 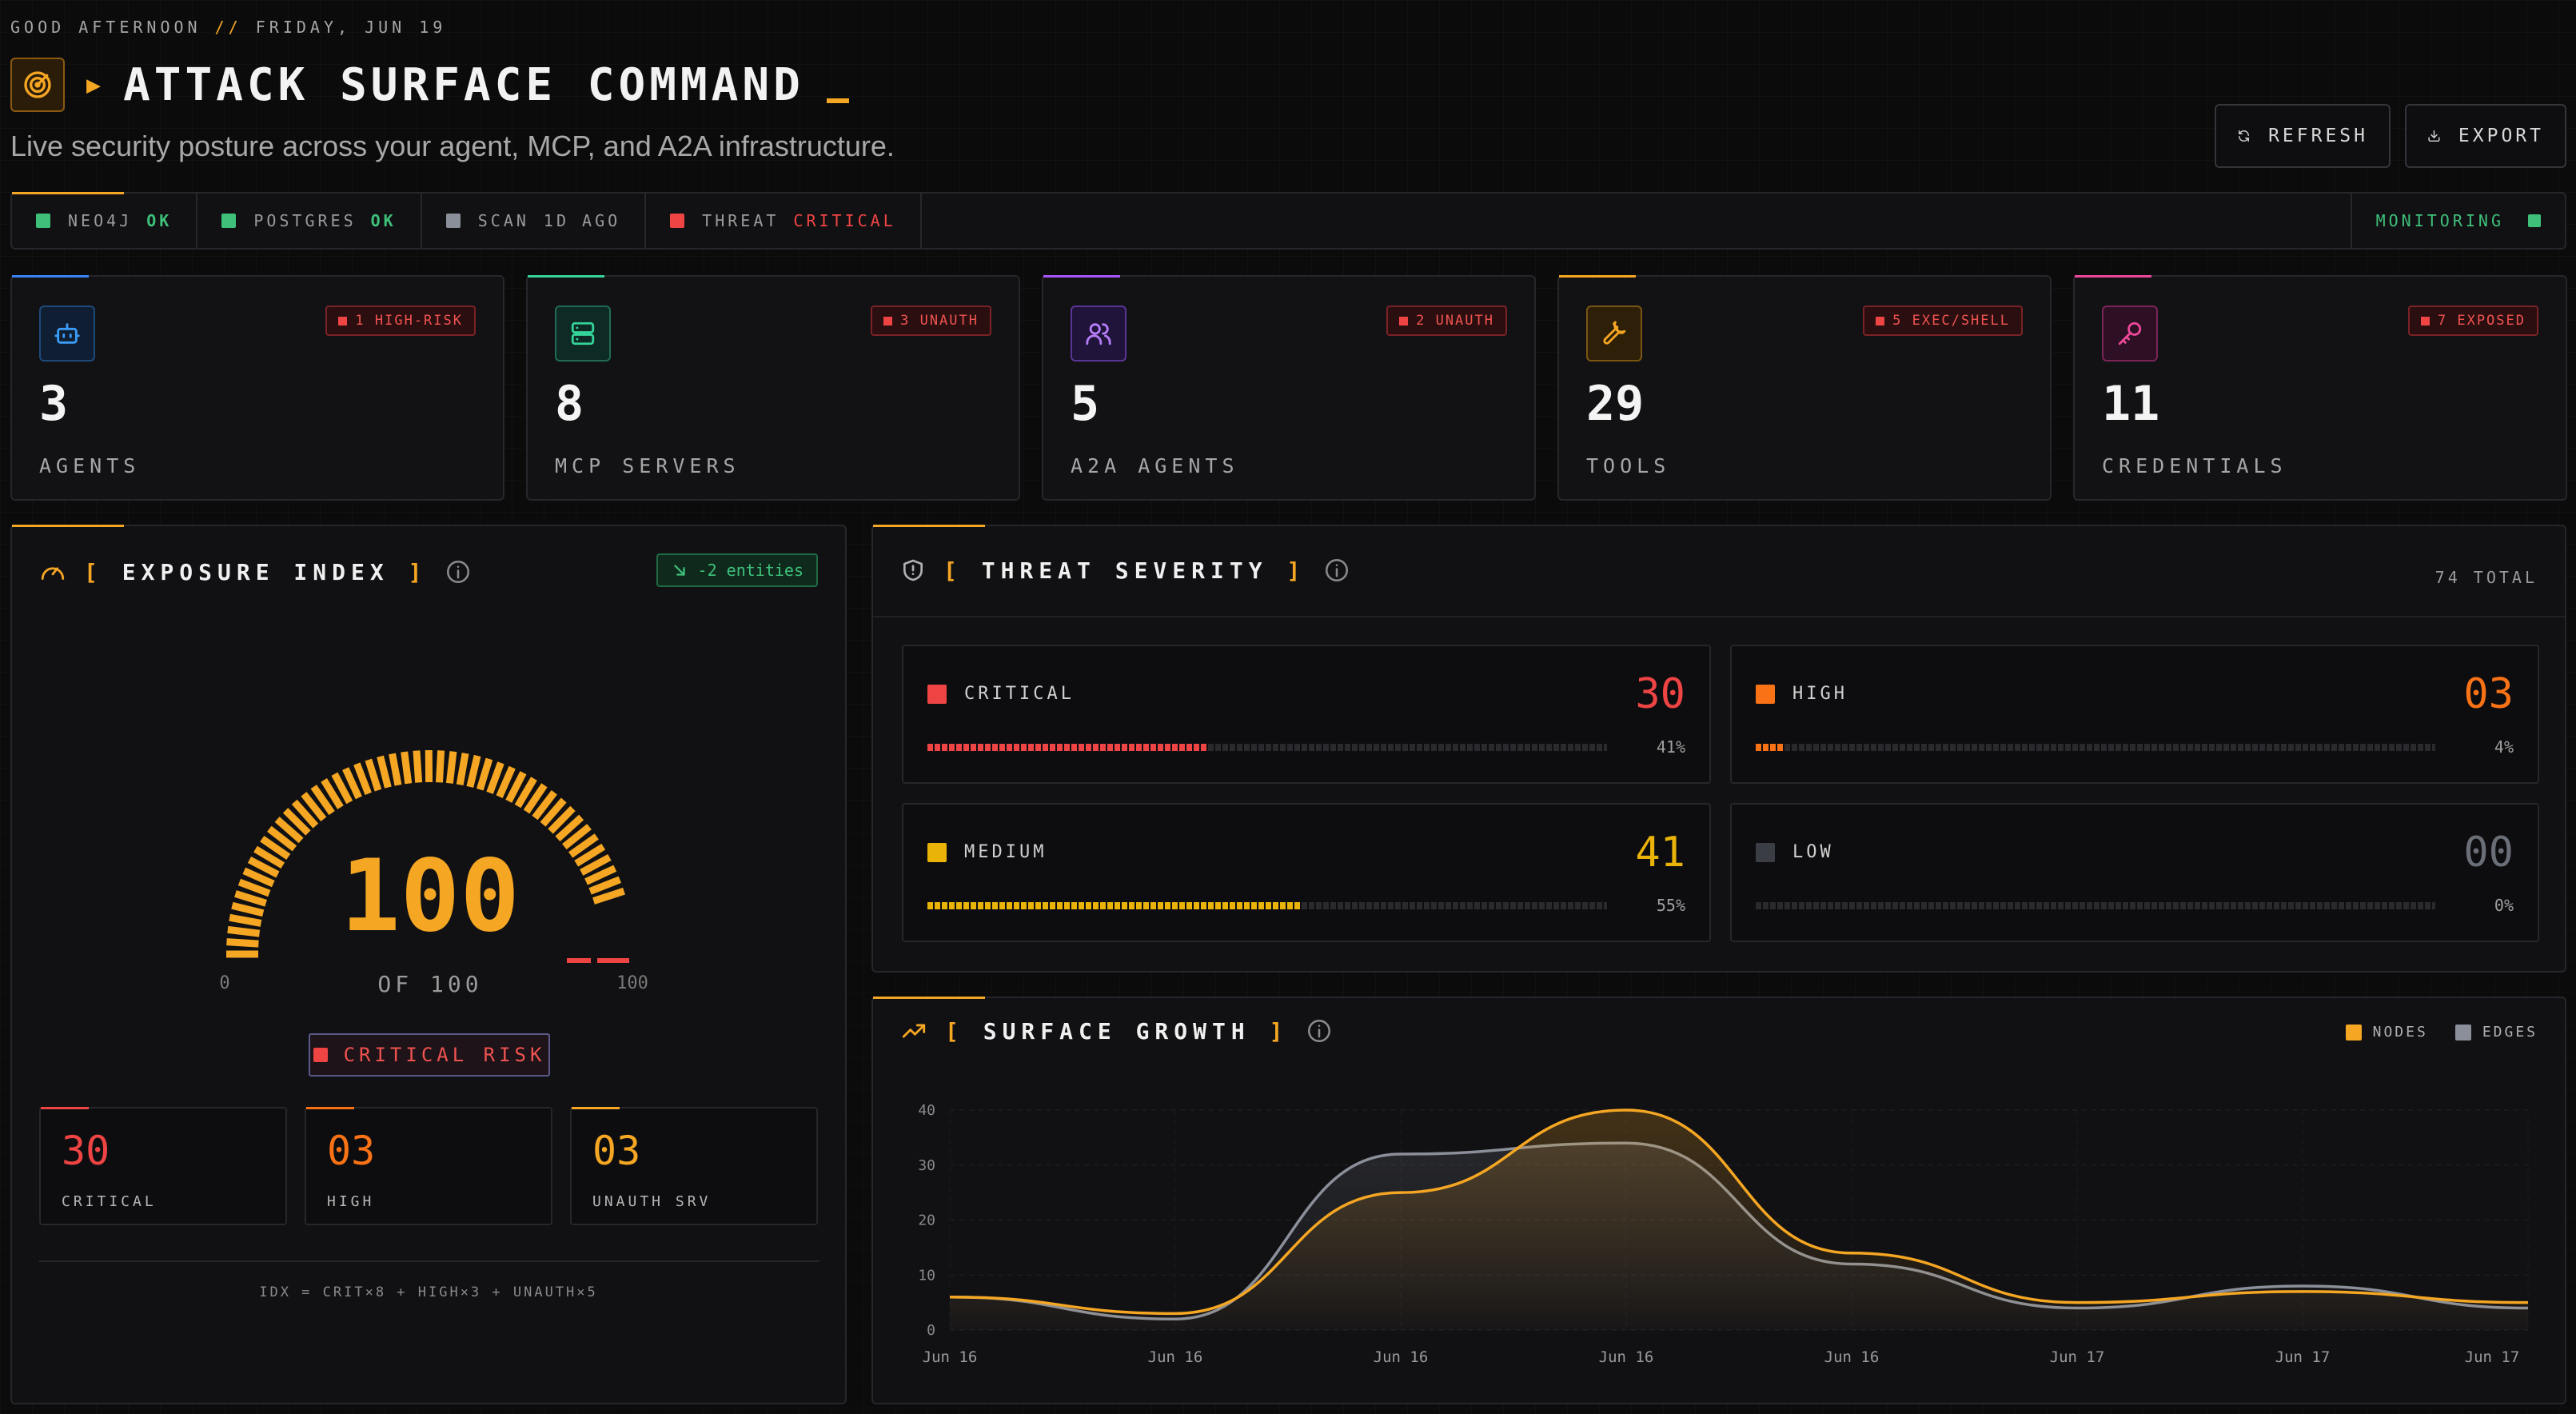 I want to click on exposure-card-unauth-srv: 03 UNAUTH SRV, so click(x=694, y=1166).